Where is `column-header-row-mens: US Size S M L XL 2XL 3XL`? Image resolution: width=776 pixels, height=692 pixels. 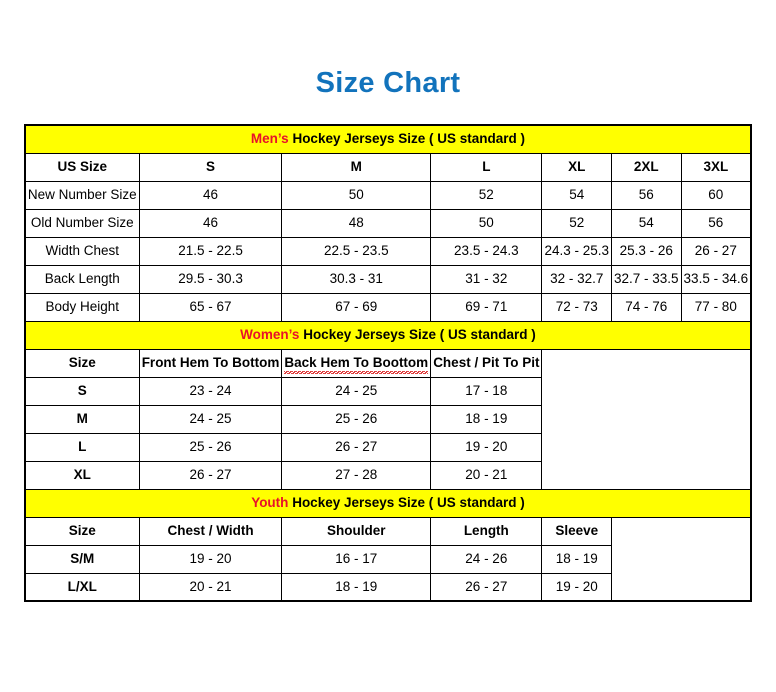
column-header-row-mens: US Size S M L XL 2XL 3XL is located at coordinates (388, 167).